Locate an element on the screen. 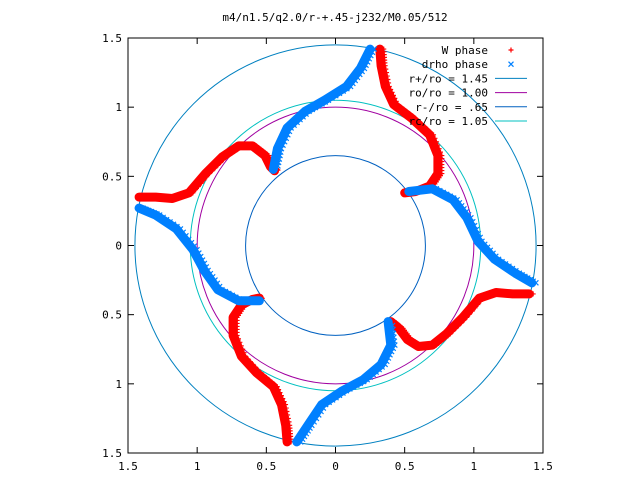 Image resolution: width=640 pixels, height=480 pixels. legend-label: rc/ro = 1.05 is located at coordinates (448, 121).